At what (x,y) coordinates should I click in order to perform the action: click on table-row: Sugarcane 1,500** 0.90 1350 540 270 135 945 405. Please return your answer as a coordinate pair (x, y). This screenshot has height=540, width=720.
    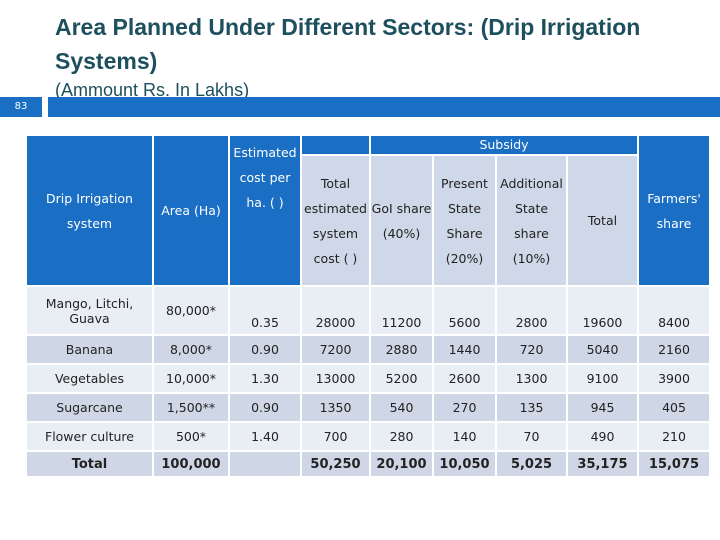
    Looking at the image, I should click on (368, 407).